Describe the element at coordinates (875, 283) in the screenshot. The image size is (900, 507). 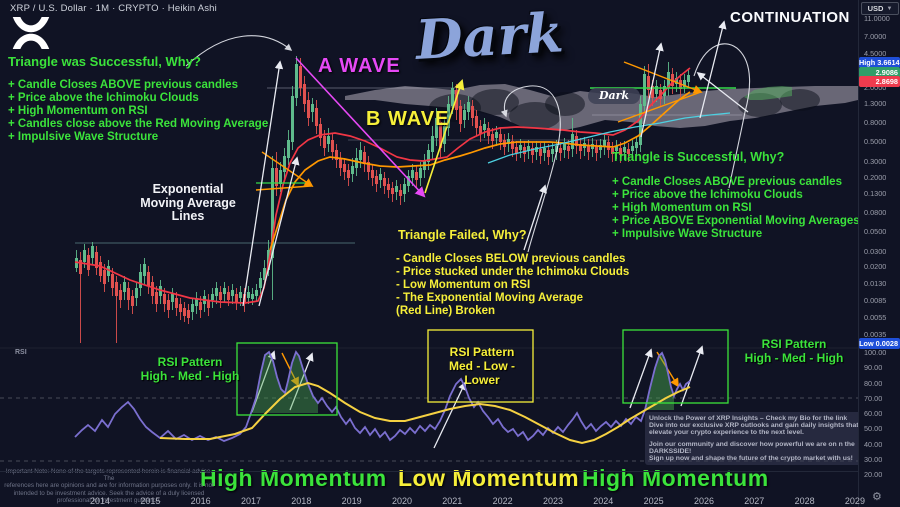
I see `price-axis-label: 0.0130` at that location.